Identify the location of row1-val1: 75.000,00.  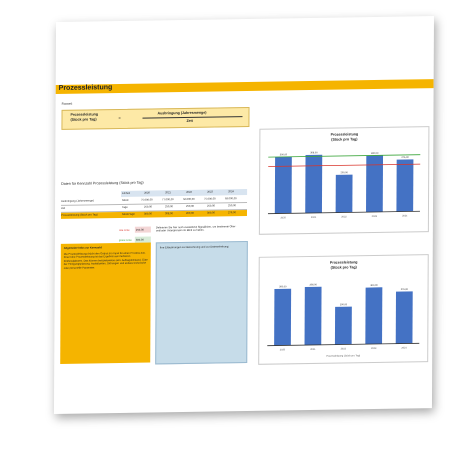
(147, 200).